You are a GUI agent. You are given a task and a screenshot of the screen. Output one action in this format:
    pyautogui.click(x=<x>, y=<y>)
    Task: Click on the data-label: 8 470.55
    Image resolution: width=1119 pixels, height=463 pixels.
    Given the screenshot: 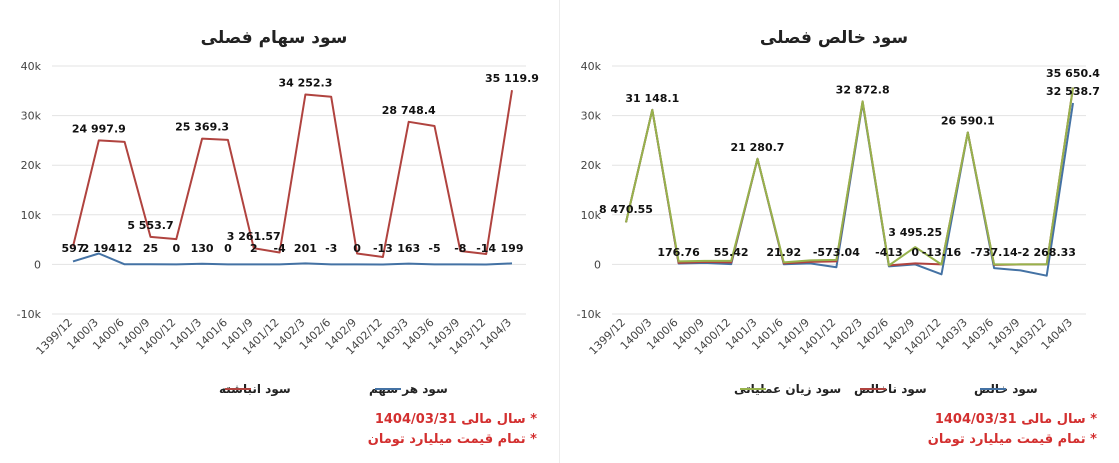 What is the action you would take?
    pyautogui.click(x=626, y=209)
    